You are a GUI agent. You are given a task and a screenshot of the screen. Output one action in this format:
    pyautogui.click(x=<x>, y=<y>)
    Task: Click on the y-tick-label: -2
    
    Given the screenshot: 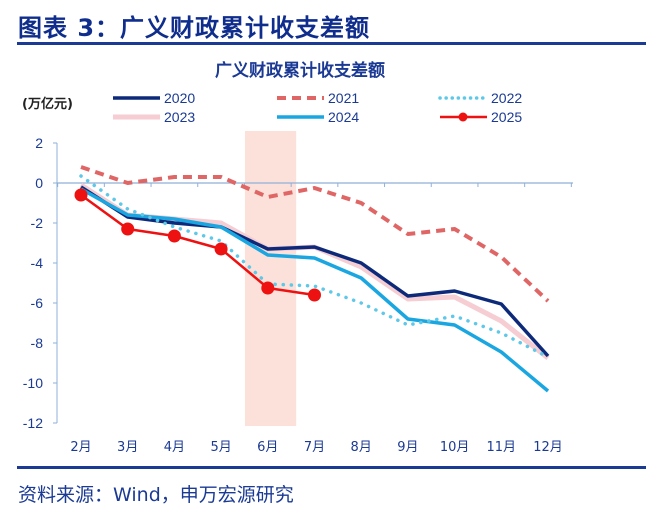 What is the action you would take?
    pyautogui.click(x=37, y=223)
    